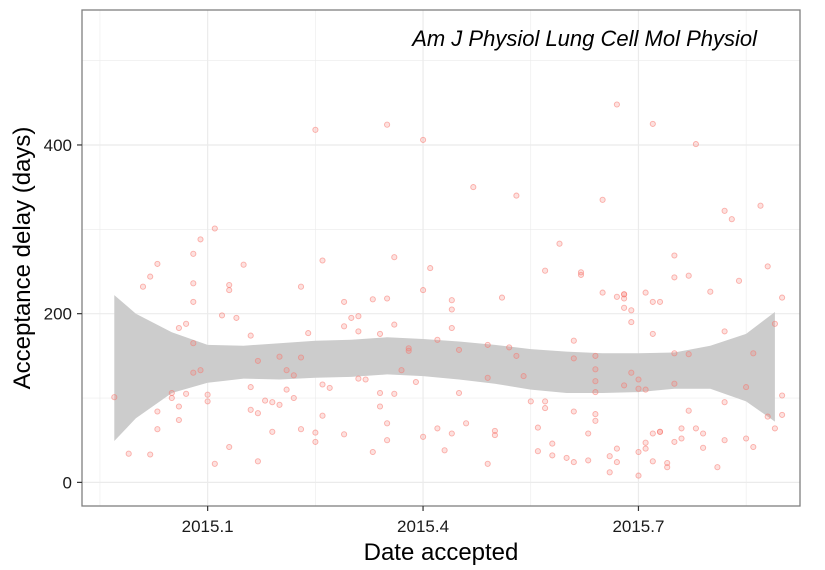  What do you see at coordinates (208, 526) in the screenshot?
I see `x-tick-label: 2015.1` at bounding box center [208, 526].